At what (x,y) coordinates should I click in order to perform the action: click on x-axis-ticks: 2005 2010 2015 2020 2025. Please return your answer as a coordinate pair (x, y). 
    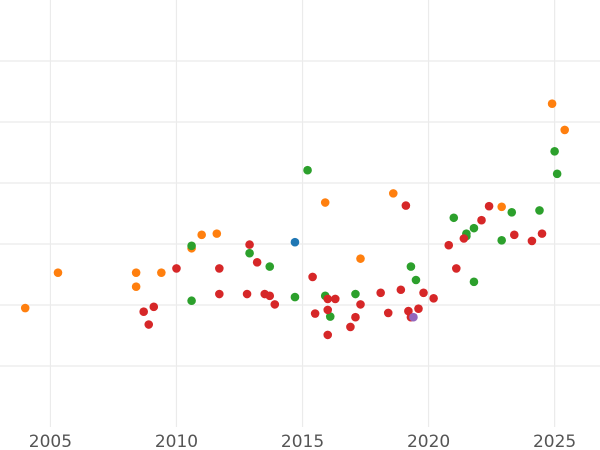
    Looking at the image, I should click on (302, 441).